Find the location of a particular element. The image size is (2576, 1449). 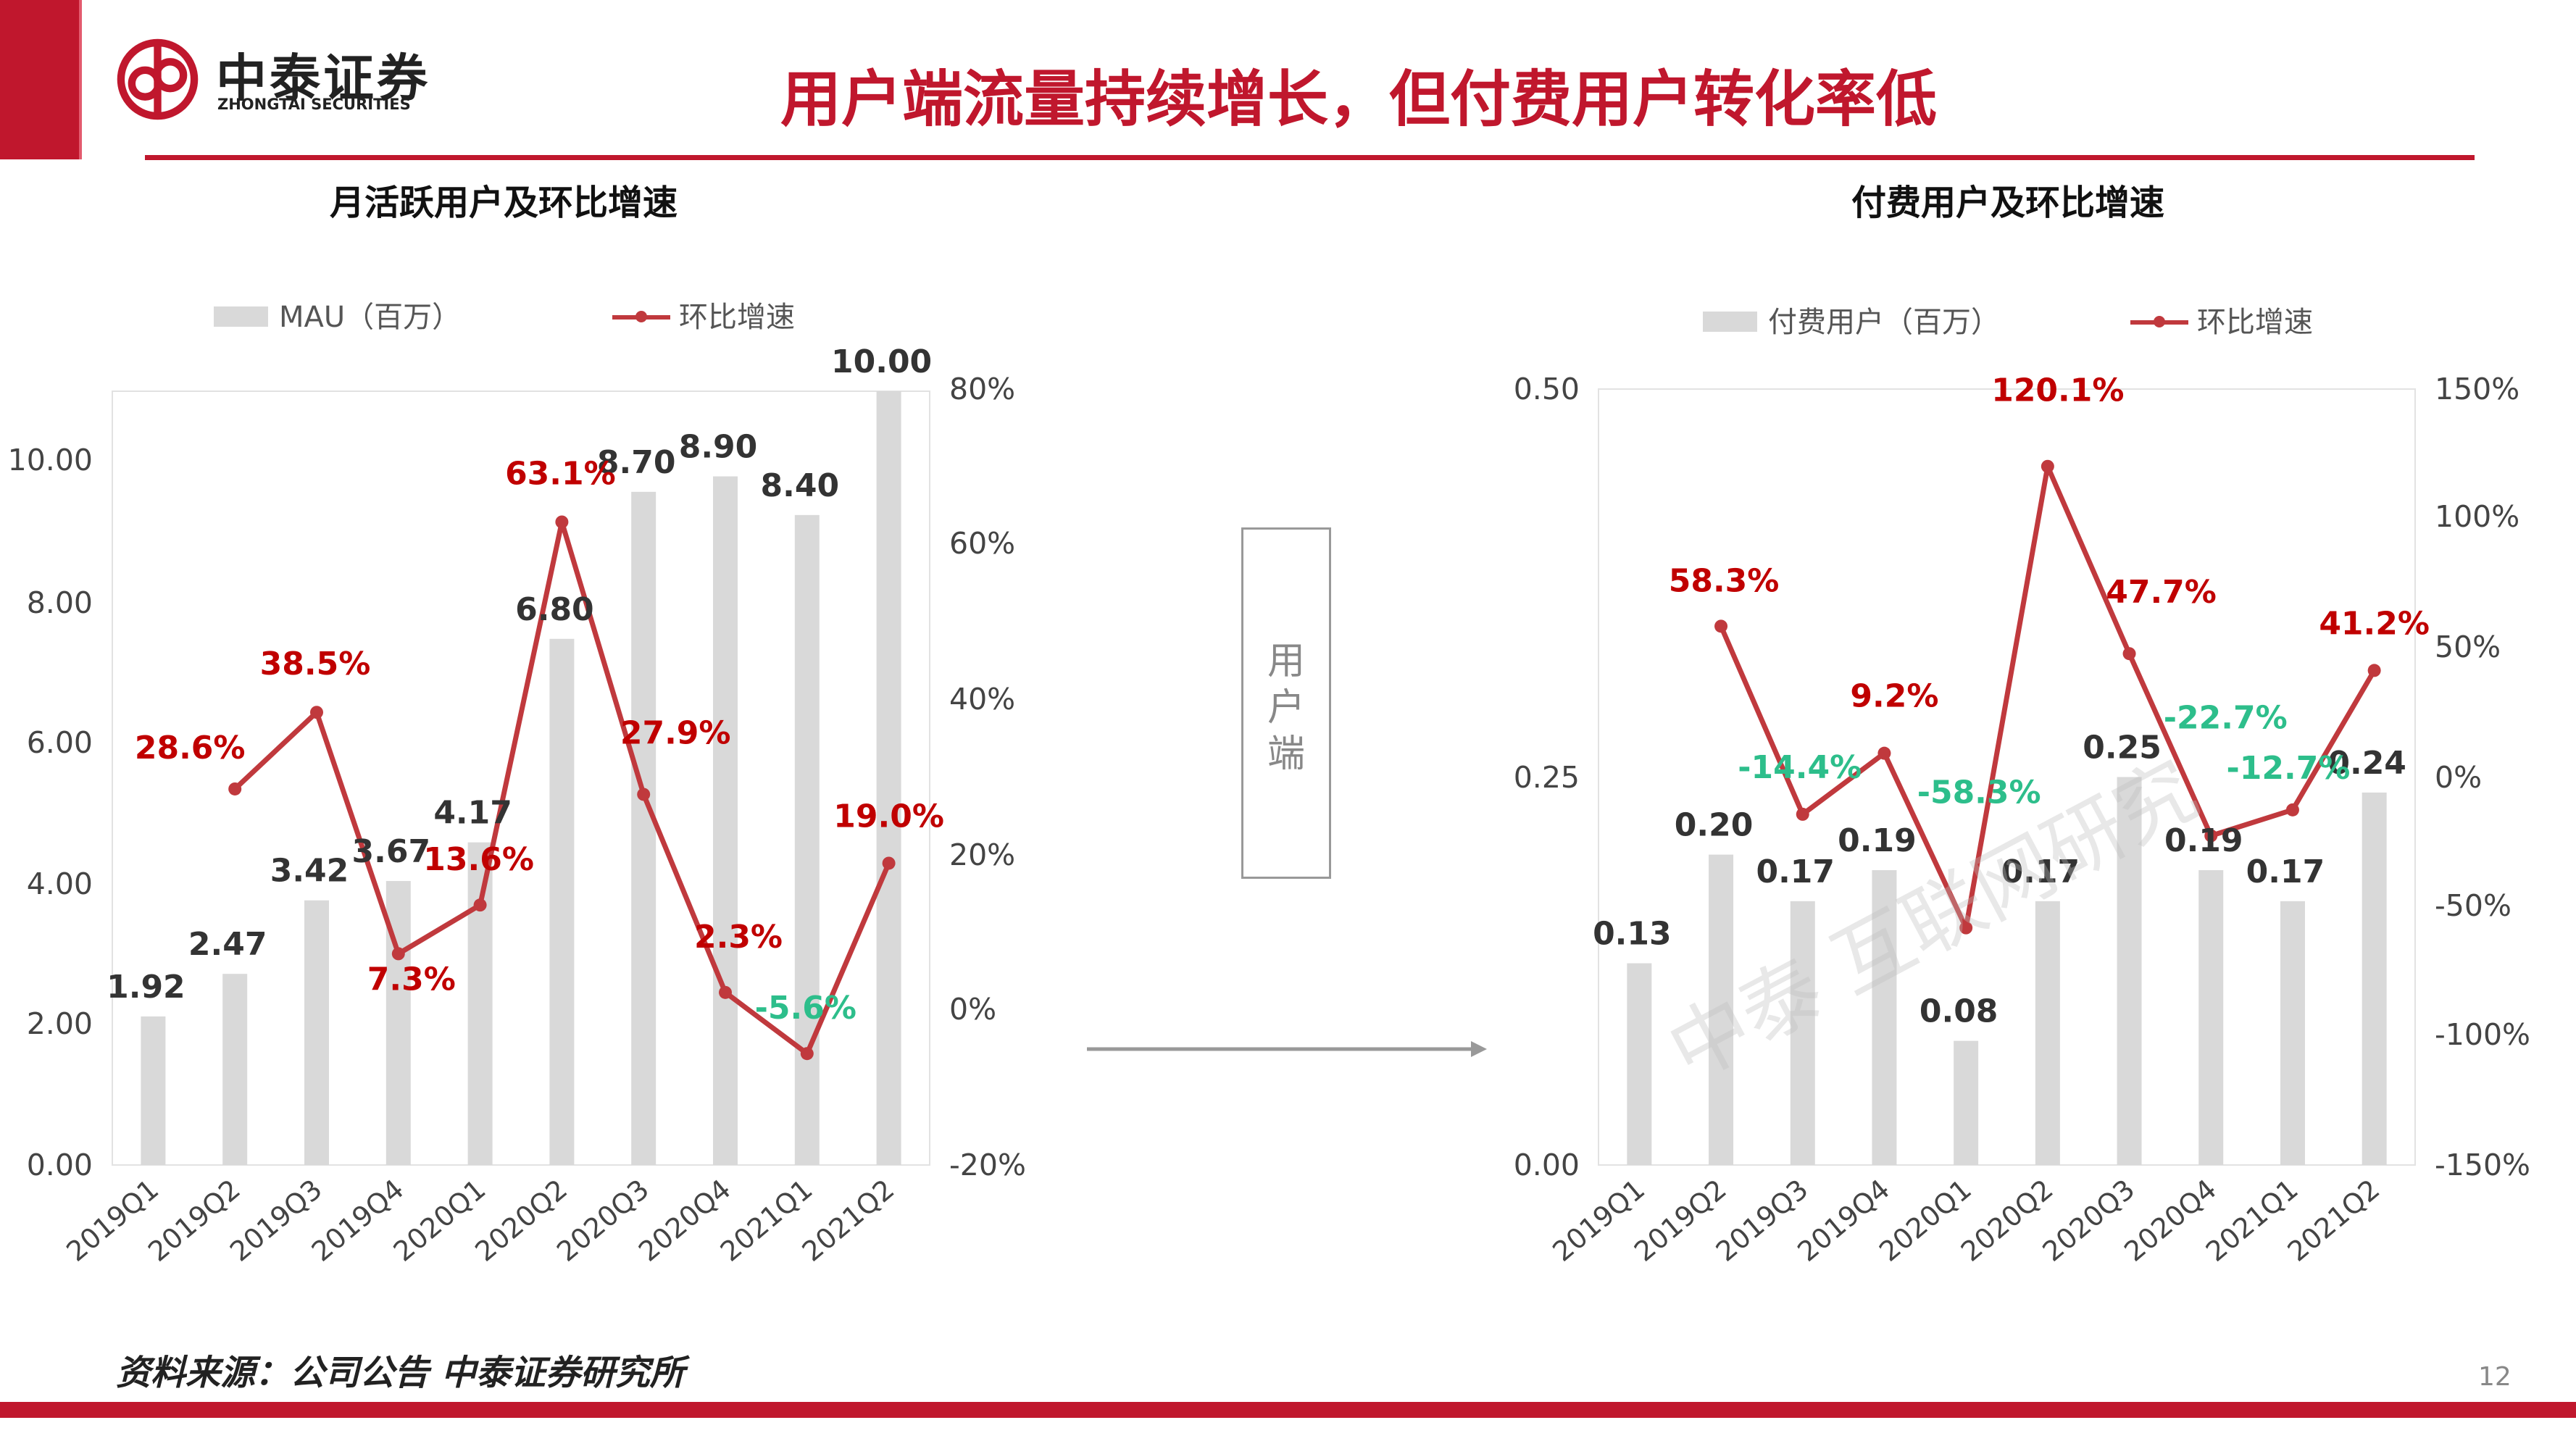

chart1-bar-value-label: 2.47 is located at coordinates (227, 944).